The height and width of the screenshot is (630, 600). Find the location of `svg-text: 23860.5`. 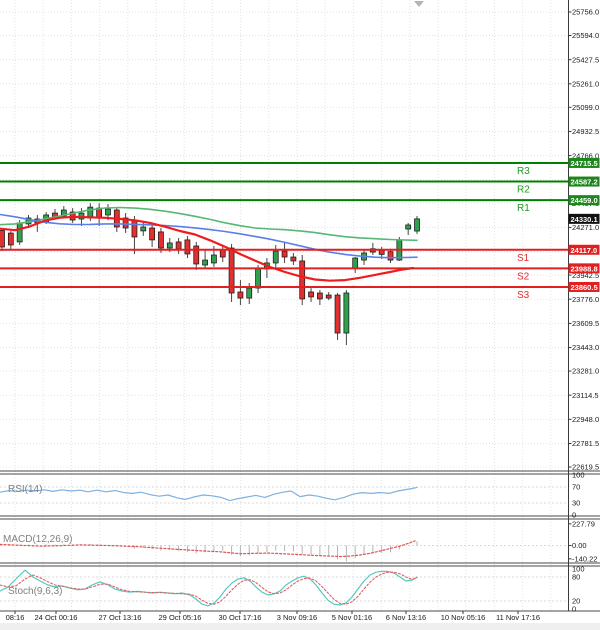

svg-text: 23860.5 is located at coordinates (584, 287).